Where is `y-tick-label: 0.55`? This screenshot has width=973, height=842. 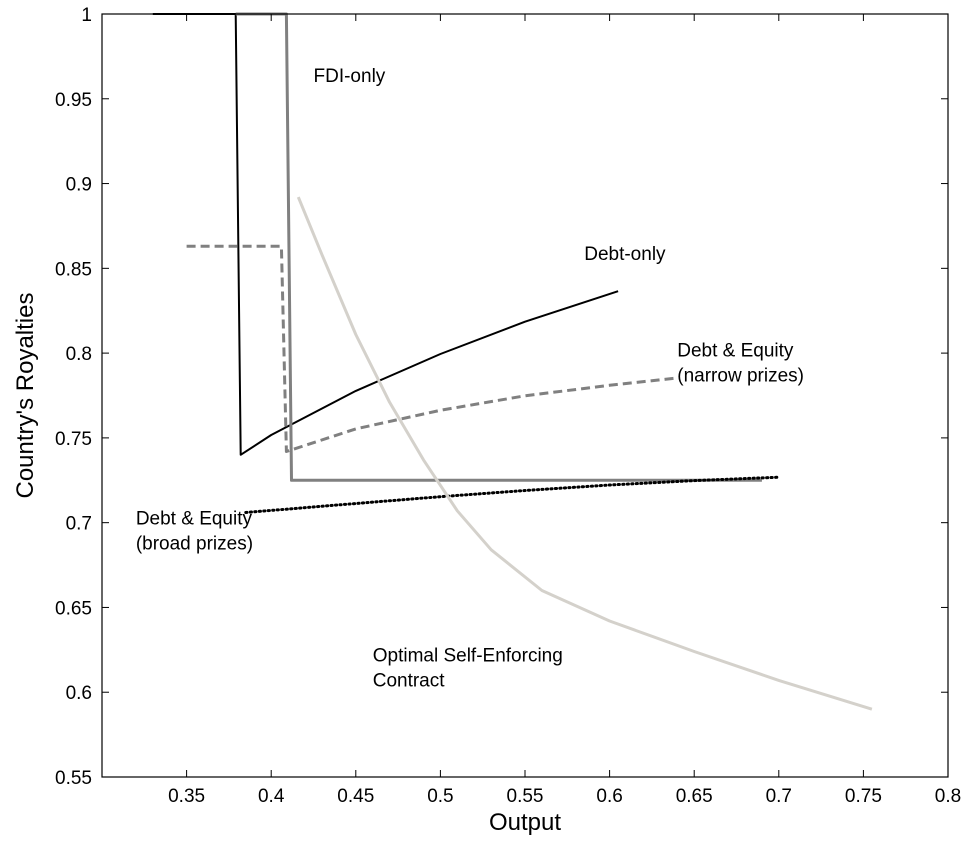
y-tick-label: 0.55 is located at coordinates (73, 778).